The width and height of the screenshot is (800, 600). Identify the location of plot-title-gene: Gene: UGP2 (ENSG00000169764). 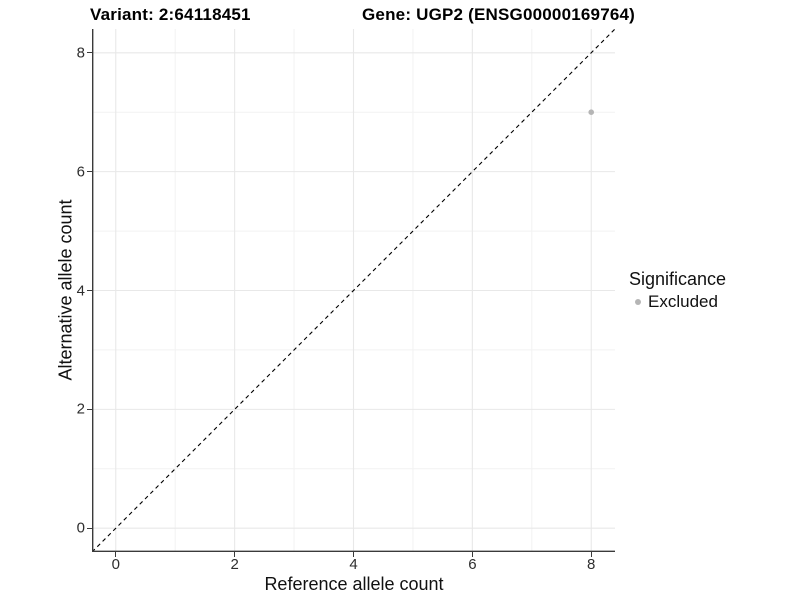
(499, 14).